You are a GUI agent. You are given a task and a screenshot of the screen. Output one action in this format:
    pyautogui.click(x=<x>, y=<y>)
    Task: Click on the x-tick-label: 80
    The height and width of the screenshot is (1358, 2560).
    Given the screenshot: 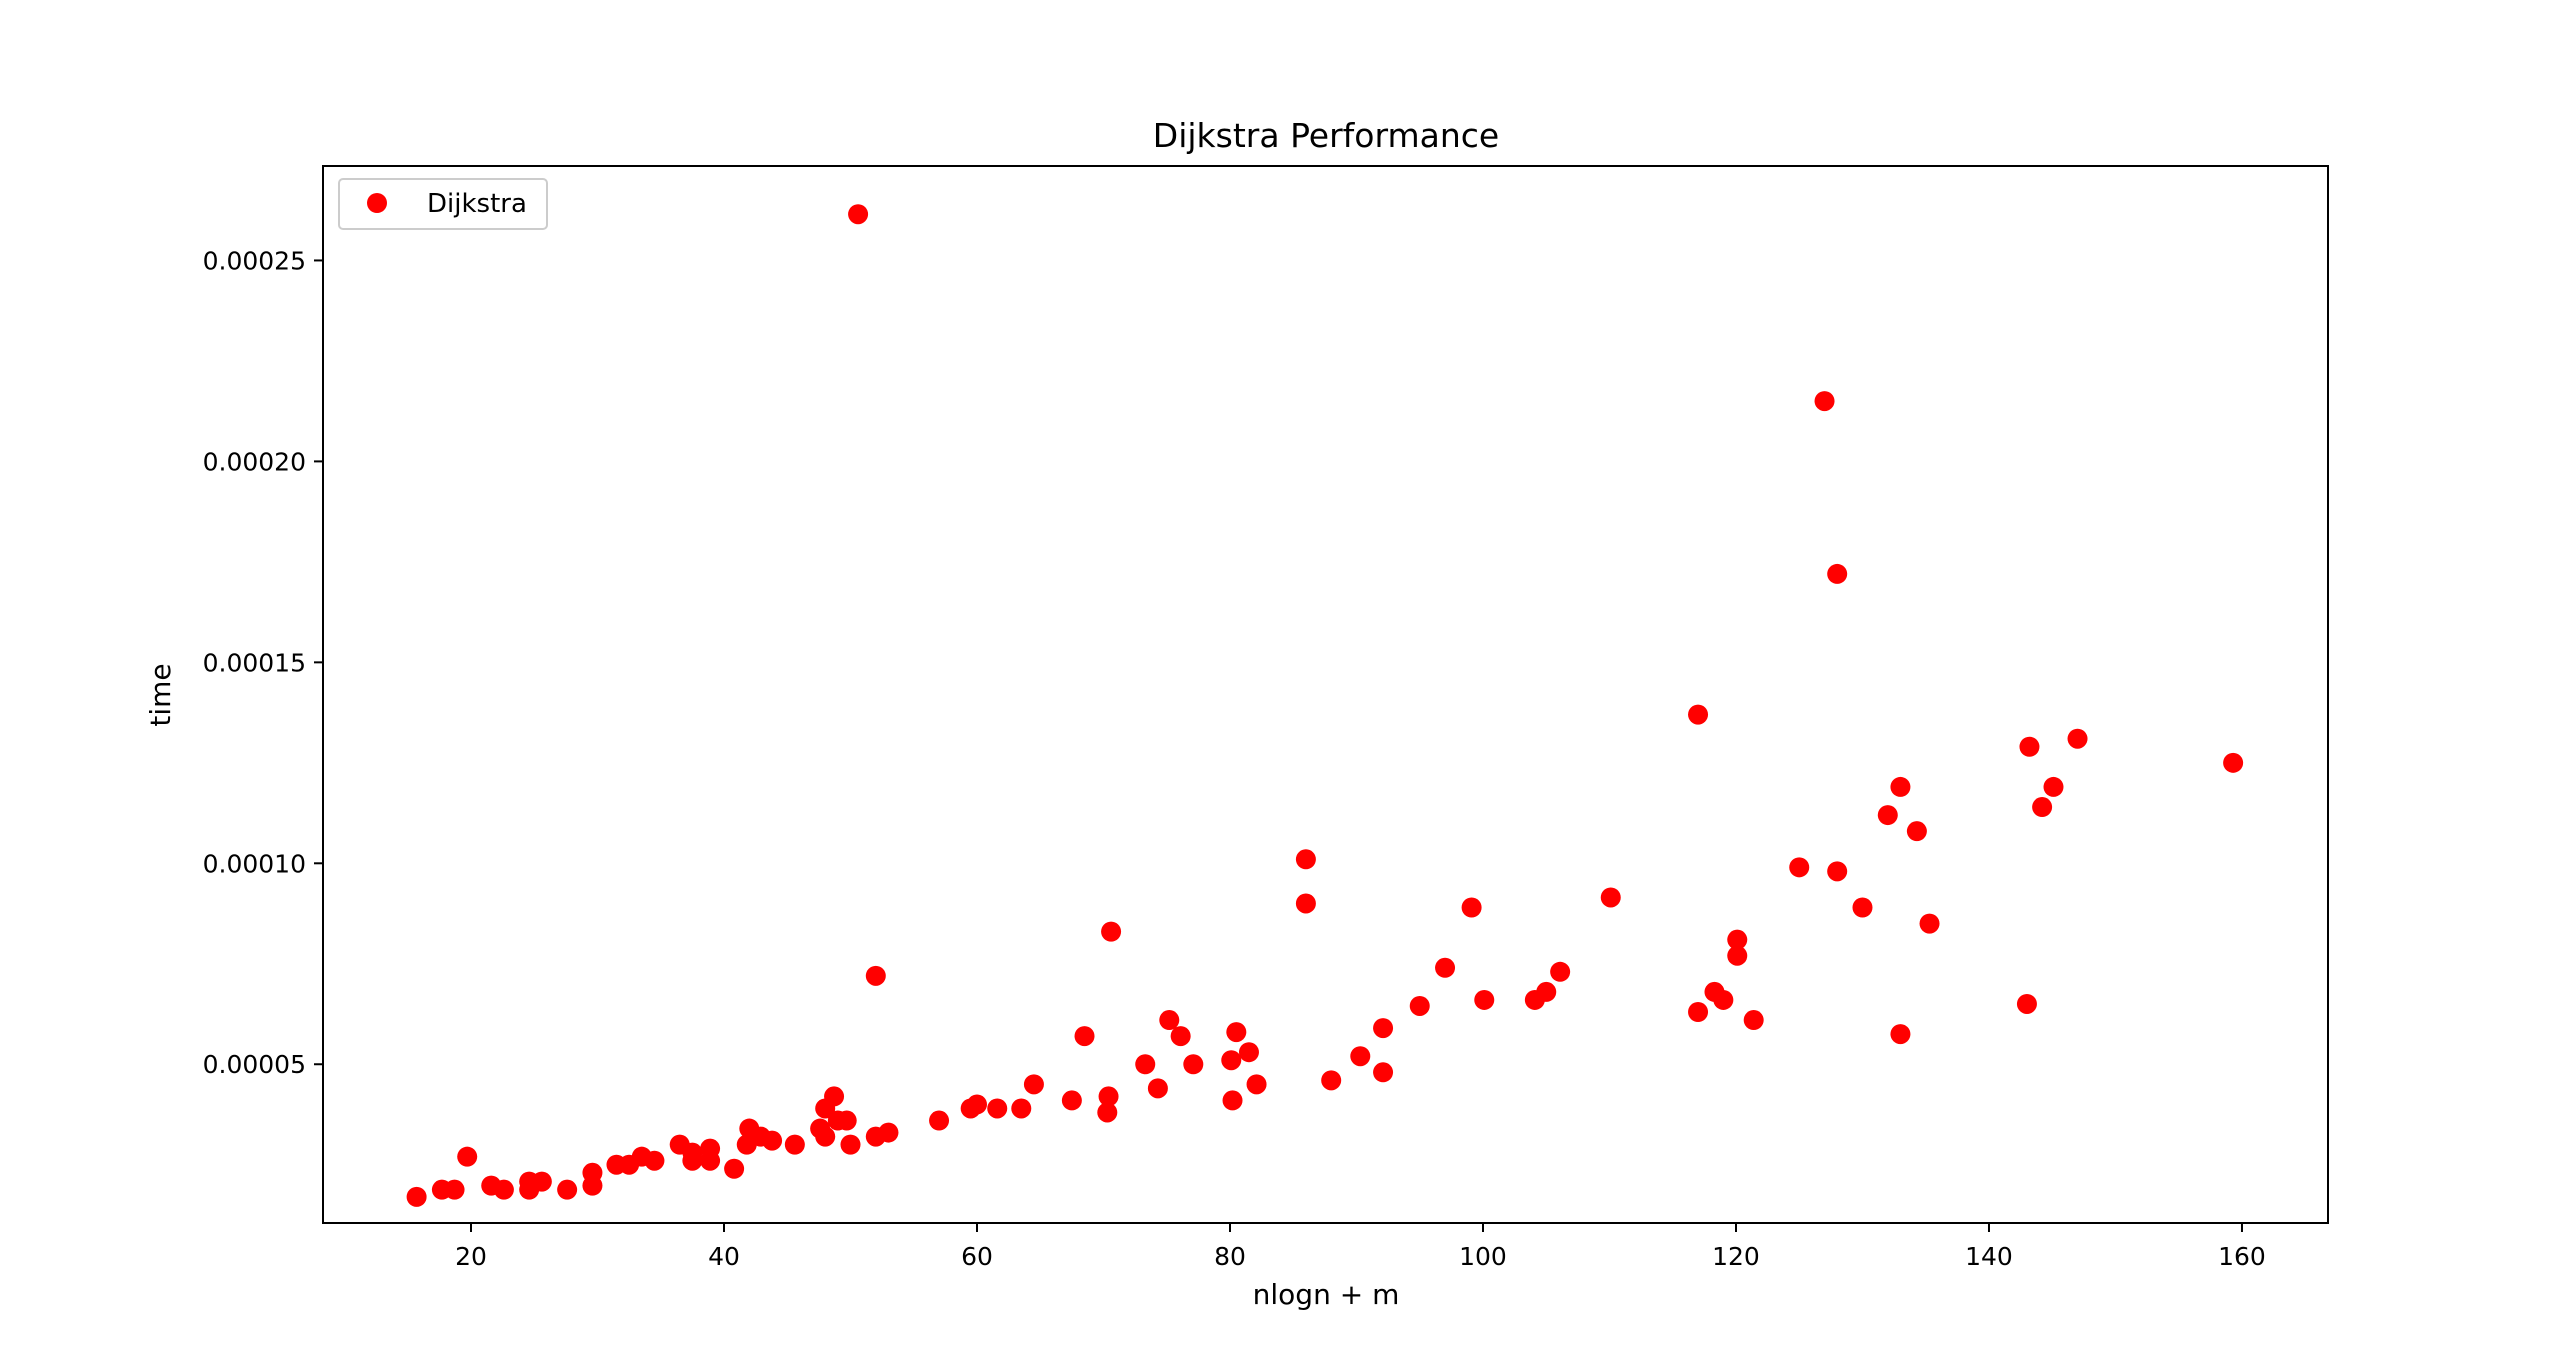 What is the action you would take?
    pyautogui.click(x=1230, y=1256)
    